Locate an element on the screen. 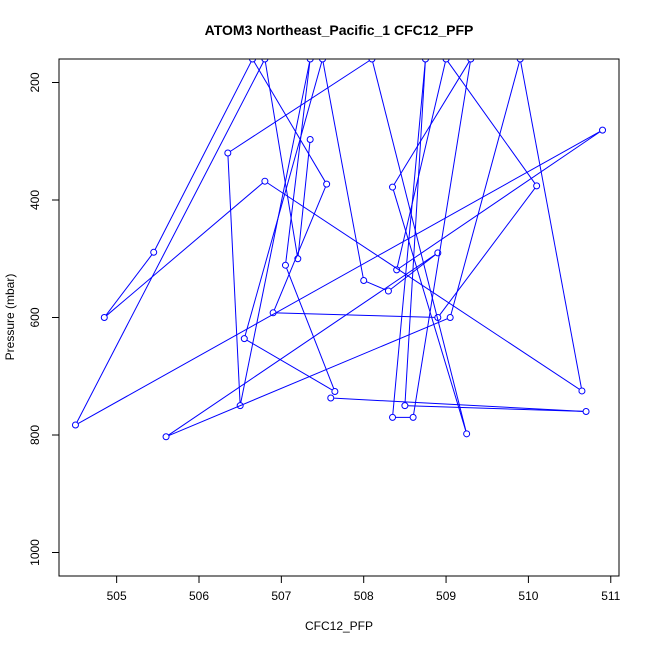  y-tick-label: 1000 is located at coordinates (35, 552).